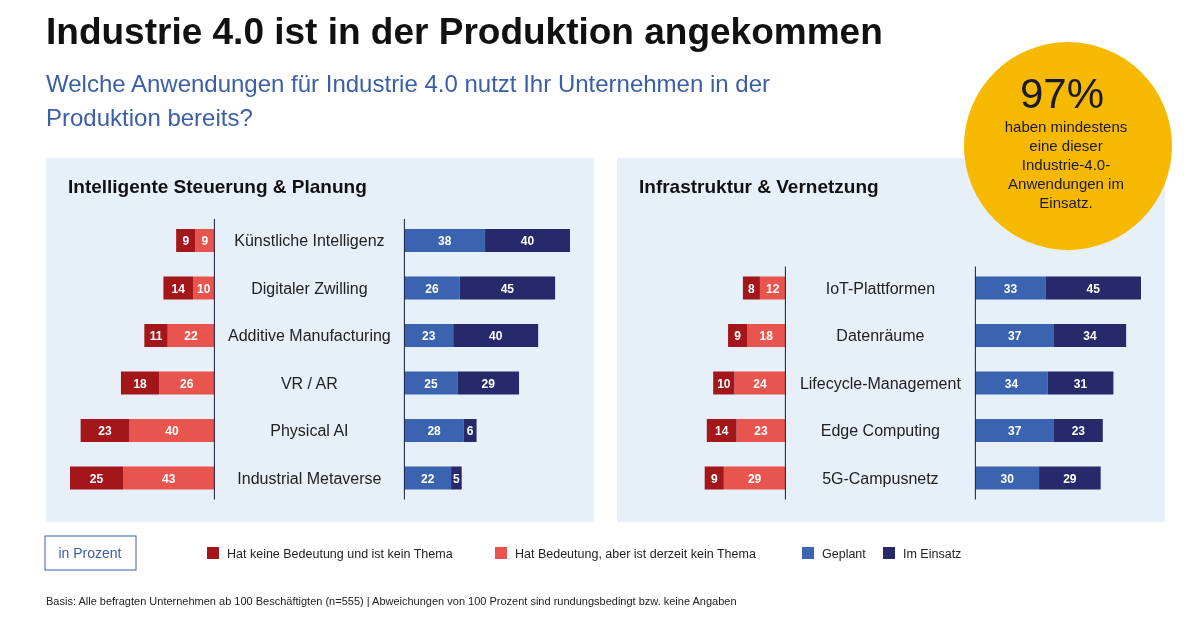 This screenshot has width=1200, height=630. Describe the element at coordinates (1066, 164) in the screenshot. I see `text: haben mindestens eine dieser Industrie-4.0-Anwendungen im Einsatz.` at that location.